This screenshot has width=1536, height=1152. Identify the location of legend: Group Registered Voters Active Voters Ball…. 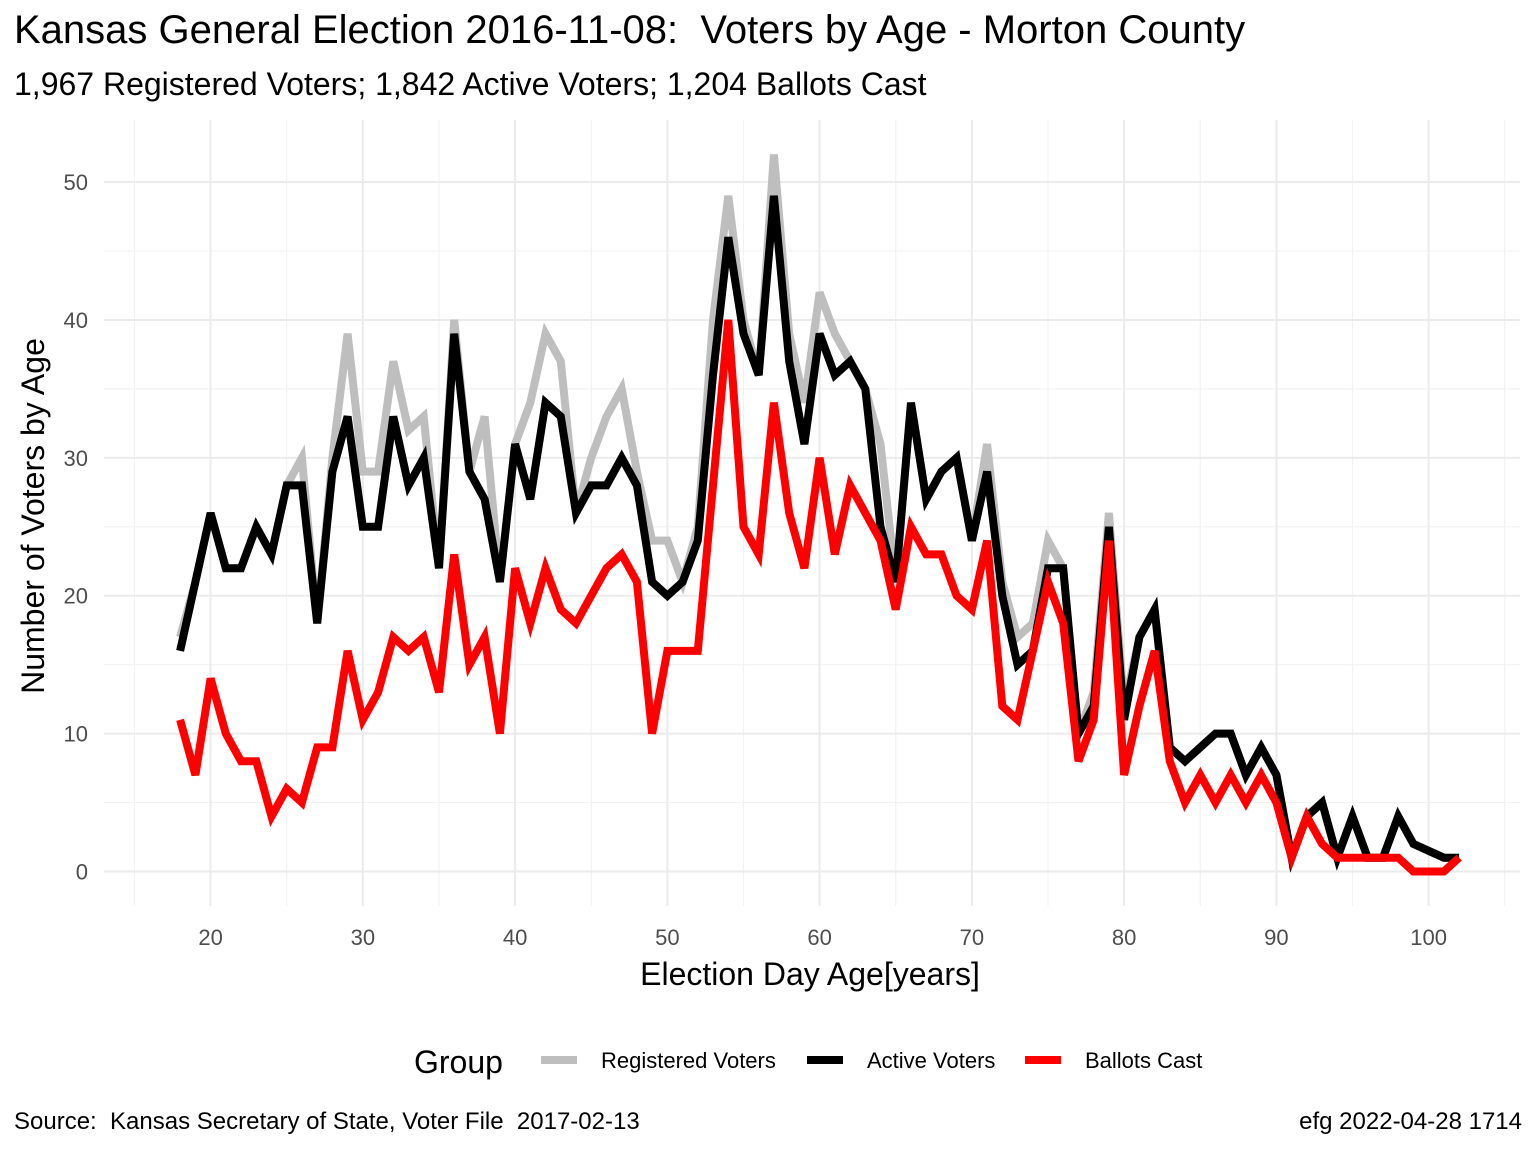
(808, 1062).